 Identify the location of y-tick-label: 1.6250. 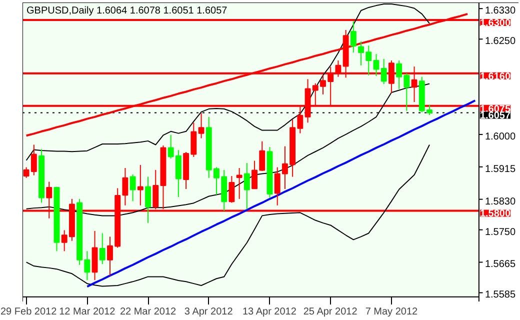
(500, 42).